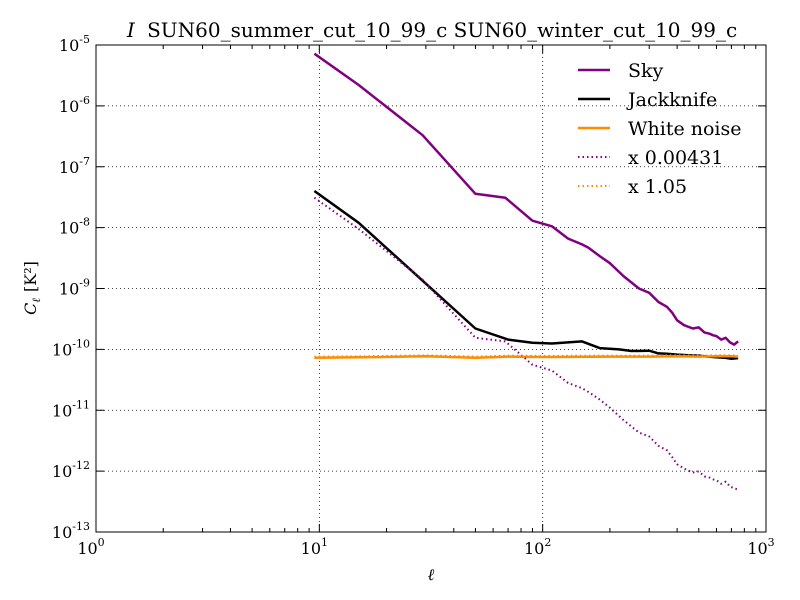 The height and width of the screenshot is (600, 800). What do you see at coordinates (425, 547) in the screenshot?
I see `x-tick-labels: 10⁰ 10¹ 10² 10³` at bounding box center [425, 547].